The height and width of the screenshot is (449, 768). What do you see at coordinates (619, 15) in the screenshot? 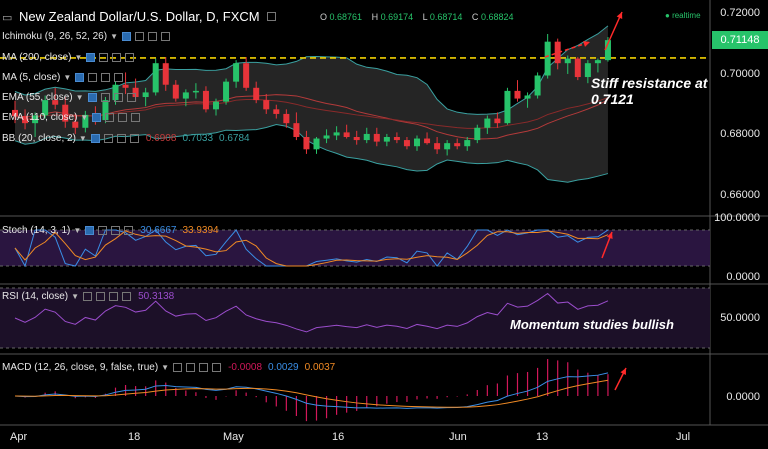
I see `trend-arrow-up-head` at bounding box center [619, 15].